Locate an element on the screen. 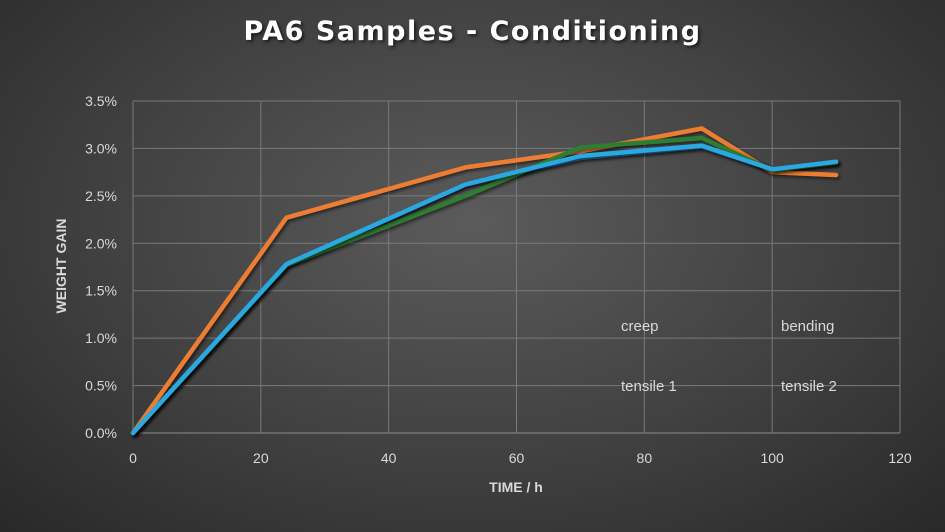  y-tick-label: 3.5% is located at coordinates (101, 101).